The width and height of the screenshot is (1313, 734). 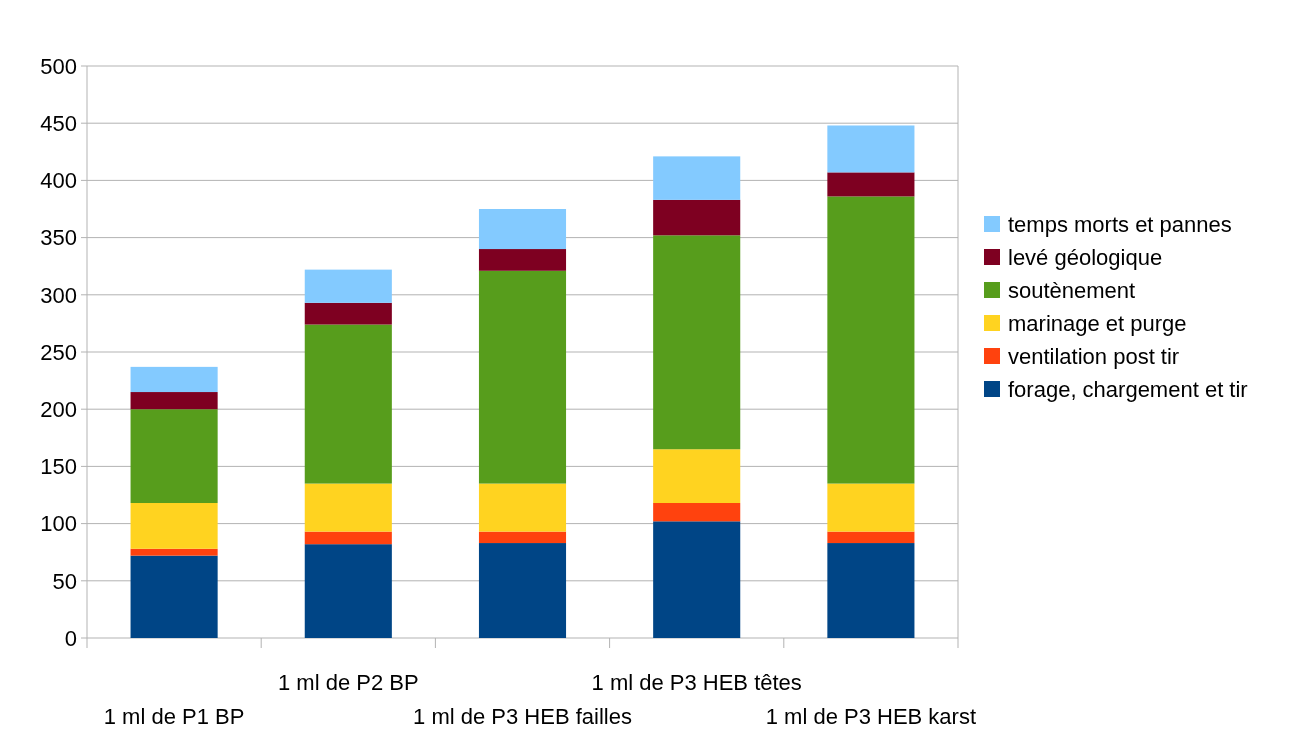 I want to click on legend-label: temps morts et pannes, so click(x=1120, y=224).